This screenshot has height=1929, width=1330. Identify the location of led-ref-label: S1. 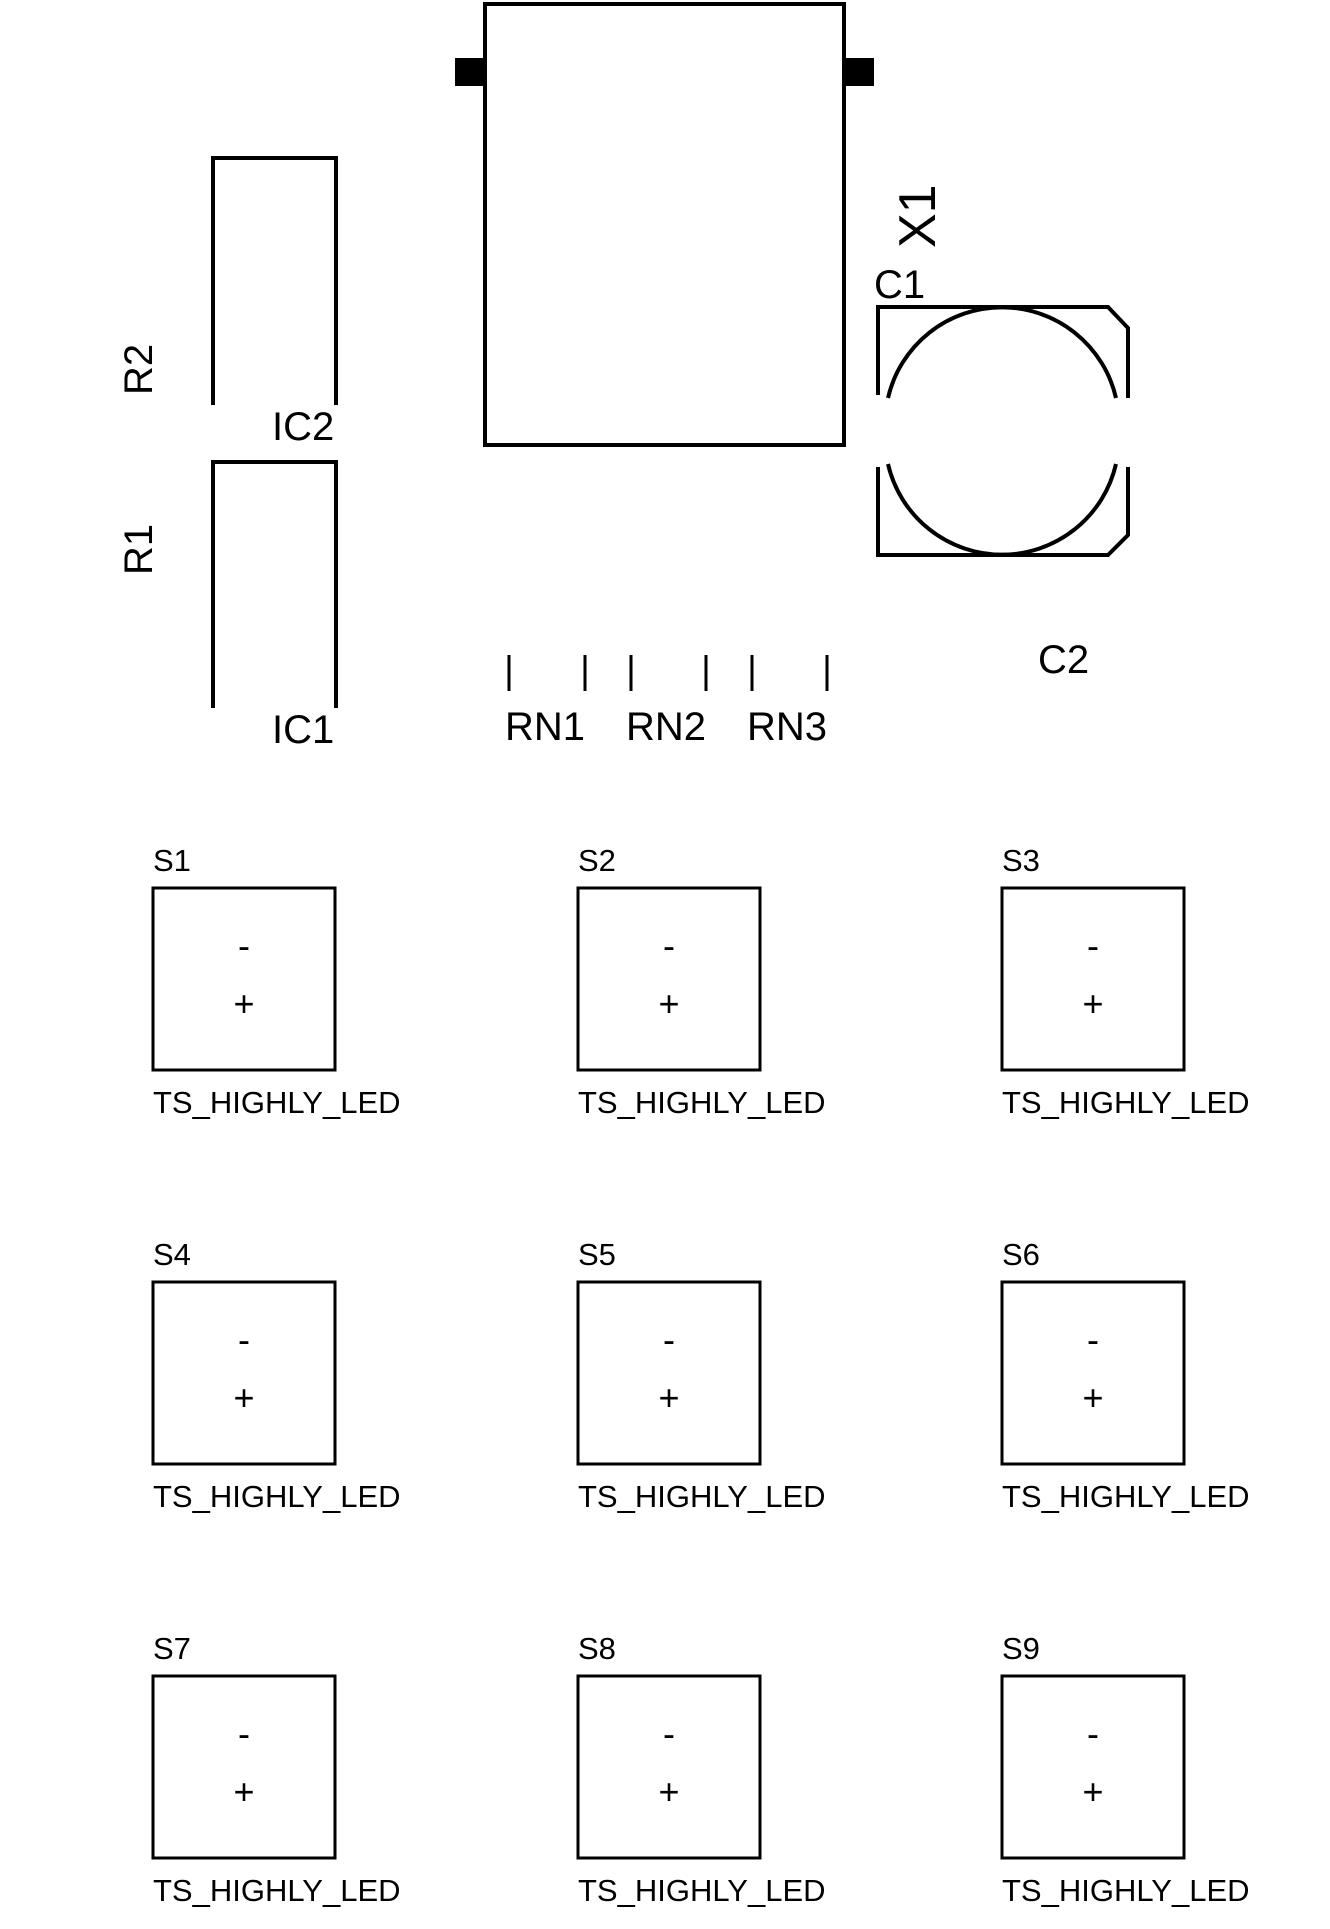
(172, 860).